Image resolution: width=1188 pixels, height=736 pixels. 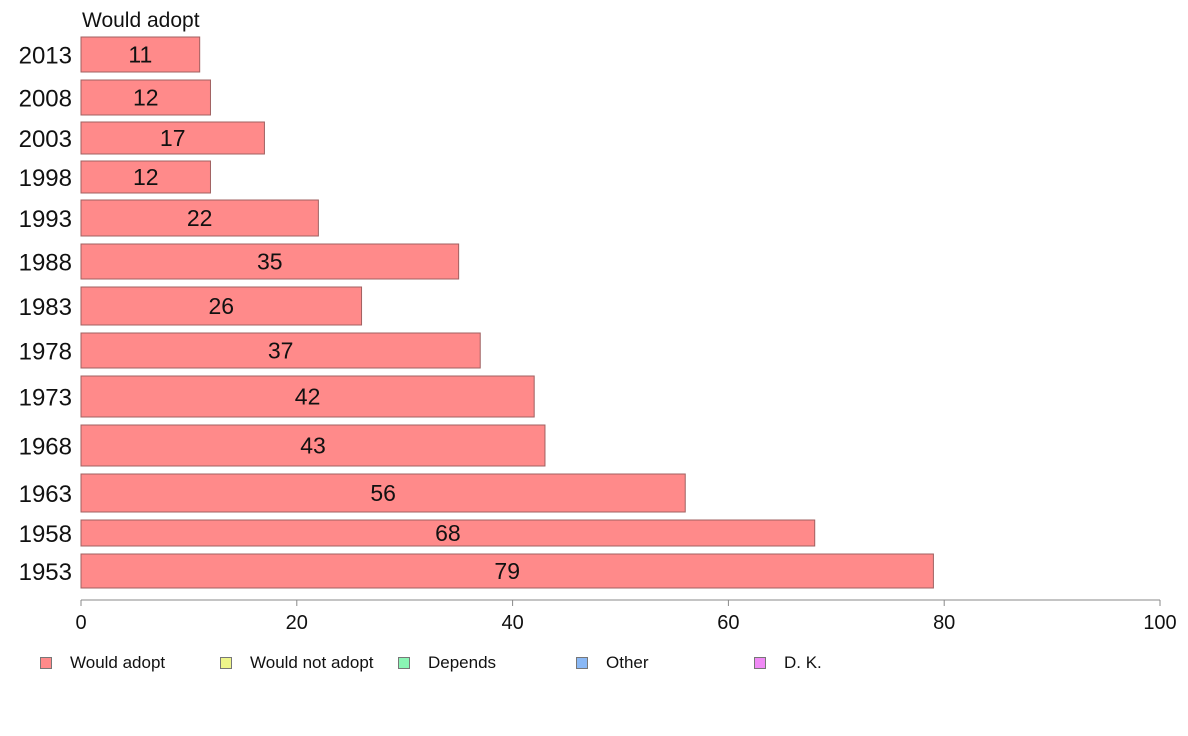 What do you see at coordinates (626, 616) in the screenshot?
I see `x-axis: 0 20 40 60 80 100` at bounding box center [626, 616].